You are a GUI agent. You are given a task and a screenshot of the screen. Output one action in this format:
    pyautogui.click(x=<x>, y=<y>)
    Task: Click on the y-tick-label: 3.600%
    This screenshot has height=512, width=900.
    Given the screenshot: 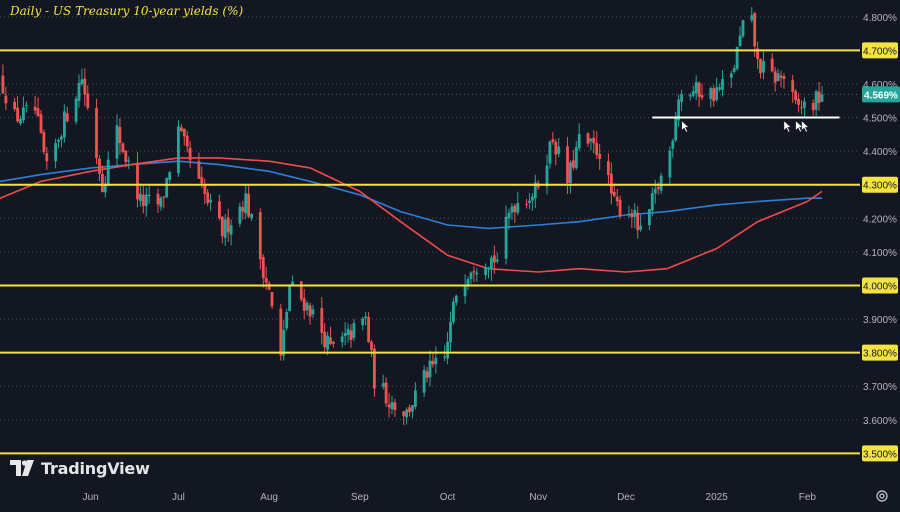 What is the action you would take?
    pyautogui.click(x=880, y=421)
    